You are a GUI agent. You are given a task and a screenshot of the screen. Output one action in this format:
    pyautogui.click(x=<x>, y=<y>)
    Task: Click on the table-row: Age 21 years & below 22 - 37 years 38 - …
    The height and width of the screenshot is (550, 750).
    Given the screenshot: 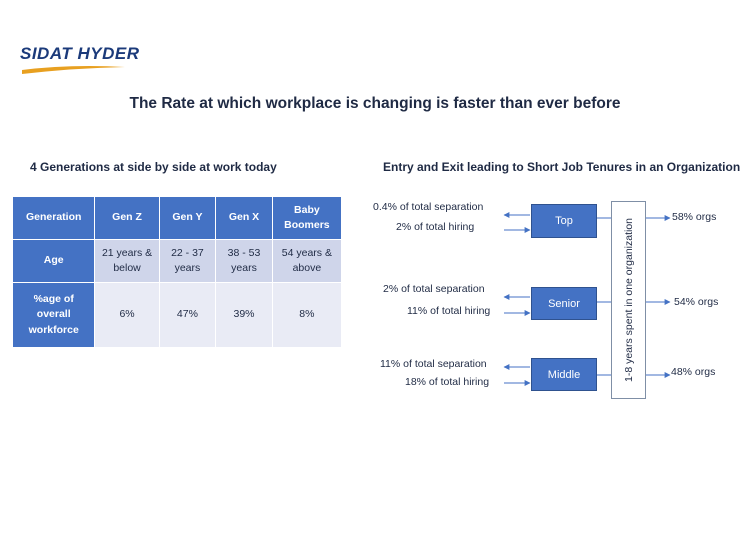 What is the action you would take?
    pyautogui.click(x=177, y=261)
    